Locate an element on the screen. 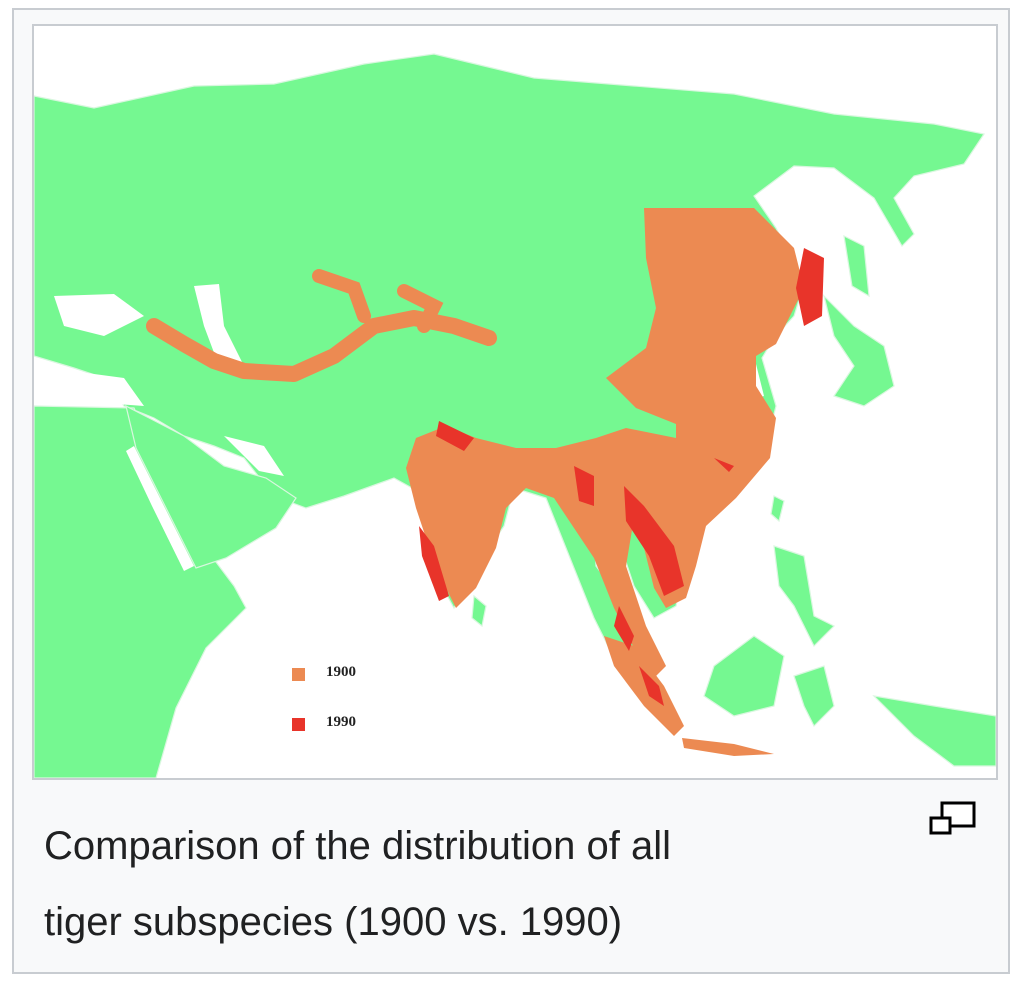 The width and height of the screenshot is (1024, 988). magnify-clip-icon is located at coordinates (953, 818).